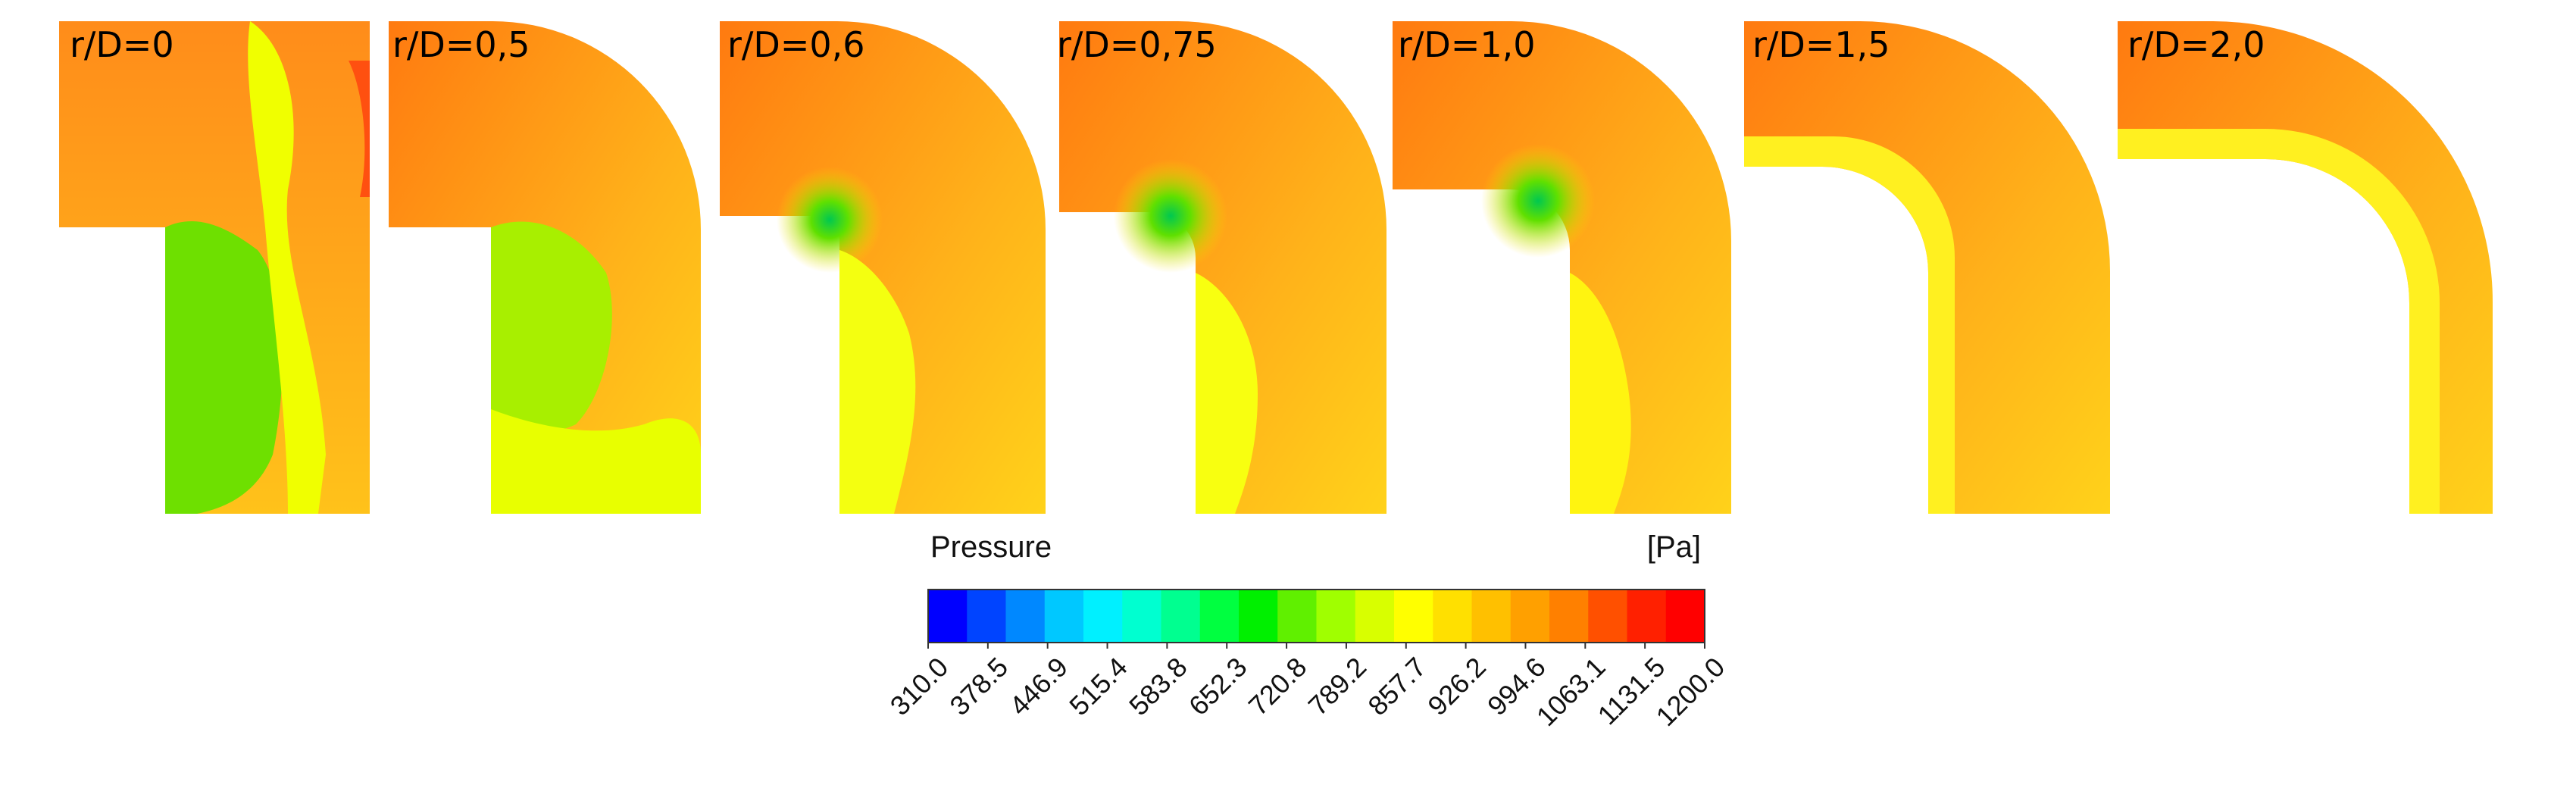  What do you see at coordinates (1397, 686) in the screenshot?
I see `colorbar-tick-label: 857.7` at bounding box center [1397, 686].